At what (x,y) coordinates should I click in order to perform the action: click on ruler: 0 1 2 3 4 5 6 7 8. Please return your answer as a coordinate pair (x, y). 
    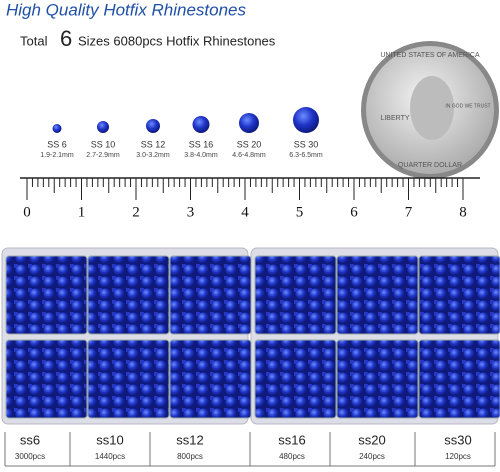
    Looking at the image, I should click on (250, 198).